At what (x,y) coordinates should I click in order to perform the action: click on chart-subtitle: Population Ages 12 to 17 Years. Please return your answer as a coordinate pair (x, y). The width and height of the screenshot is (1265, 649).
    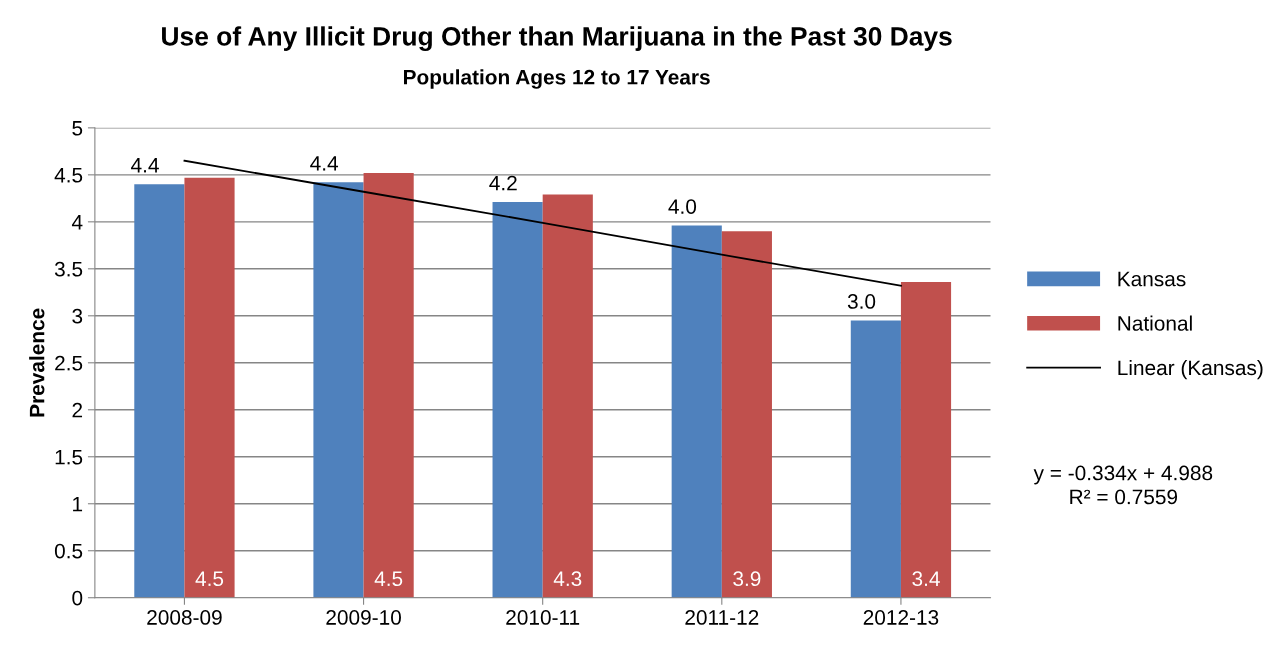
    Looking at the image, I should click on (557, 79).